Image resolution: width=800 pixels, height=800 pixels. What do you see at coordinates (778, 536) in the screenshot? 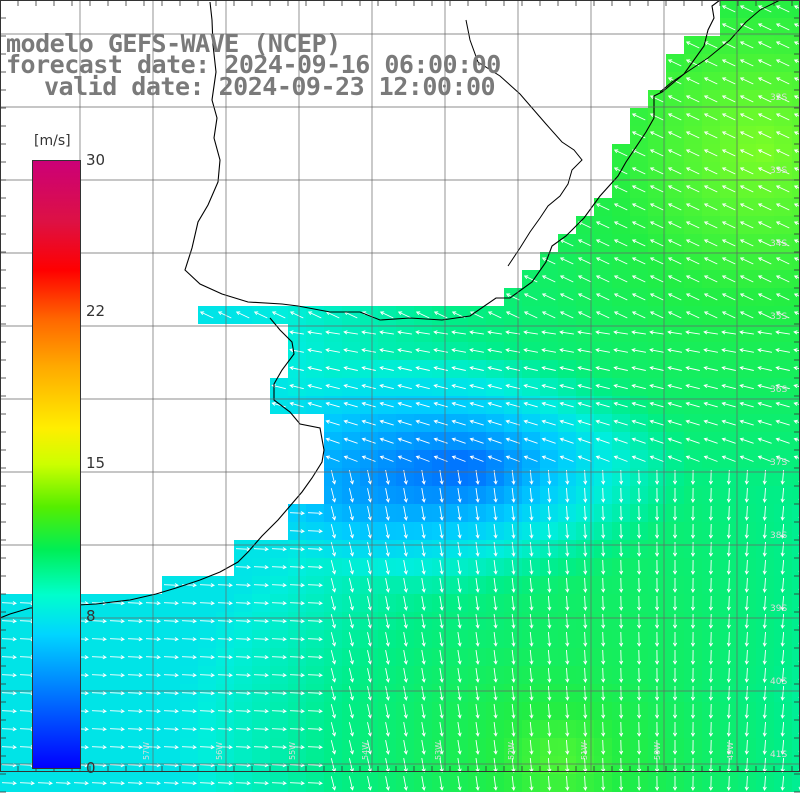
I see `lat-label: 38S` at bounding box center [778, 536].